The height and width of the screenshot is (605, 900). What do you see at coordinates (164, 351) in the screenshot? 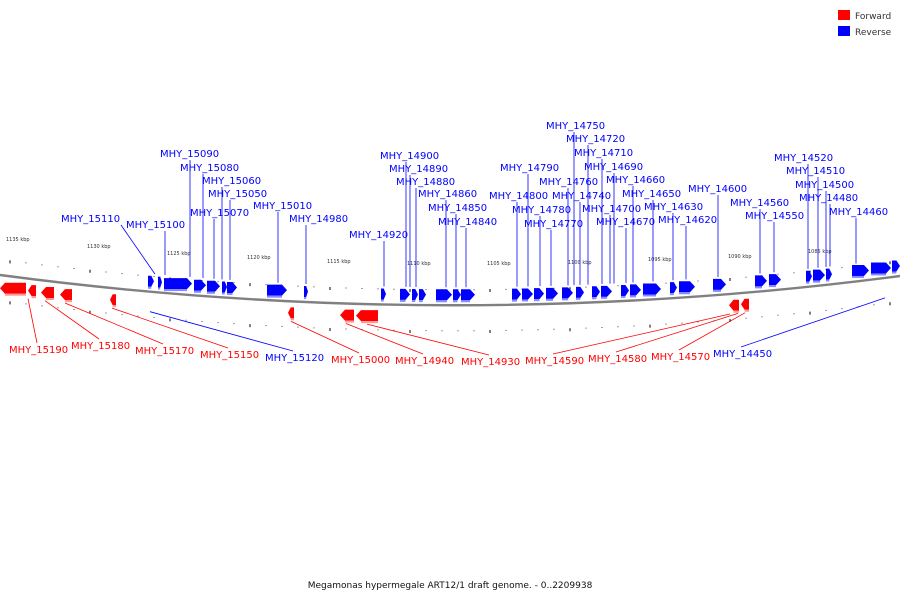
I see `gene-label-forward: MHY_15170` at bounding box center [164, 351].